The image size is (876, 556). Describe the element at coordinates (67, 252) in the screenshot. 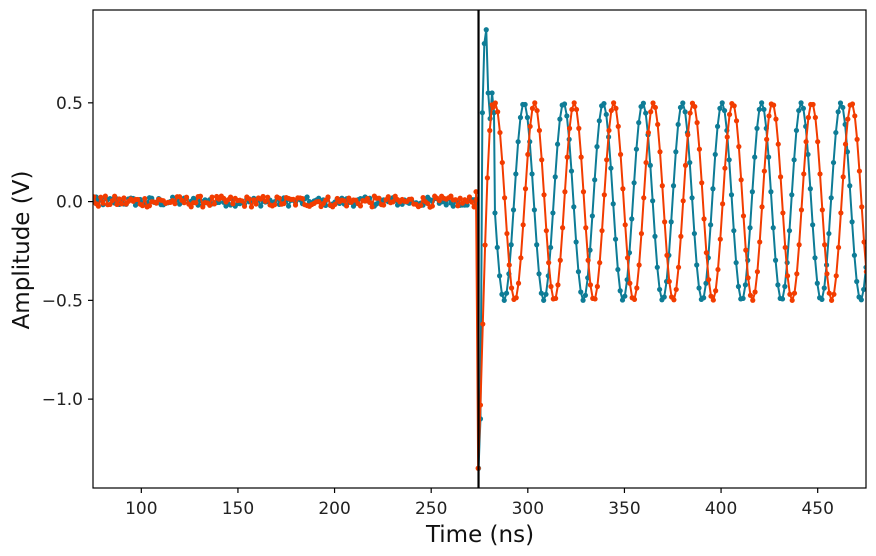

I see `y-axis-ticks: 0.5 0.0 −0.5 −1.0` at that location.